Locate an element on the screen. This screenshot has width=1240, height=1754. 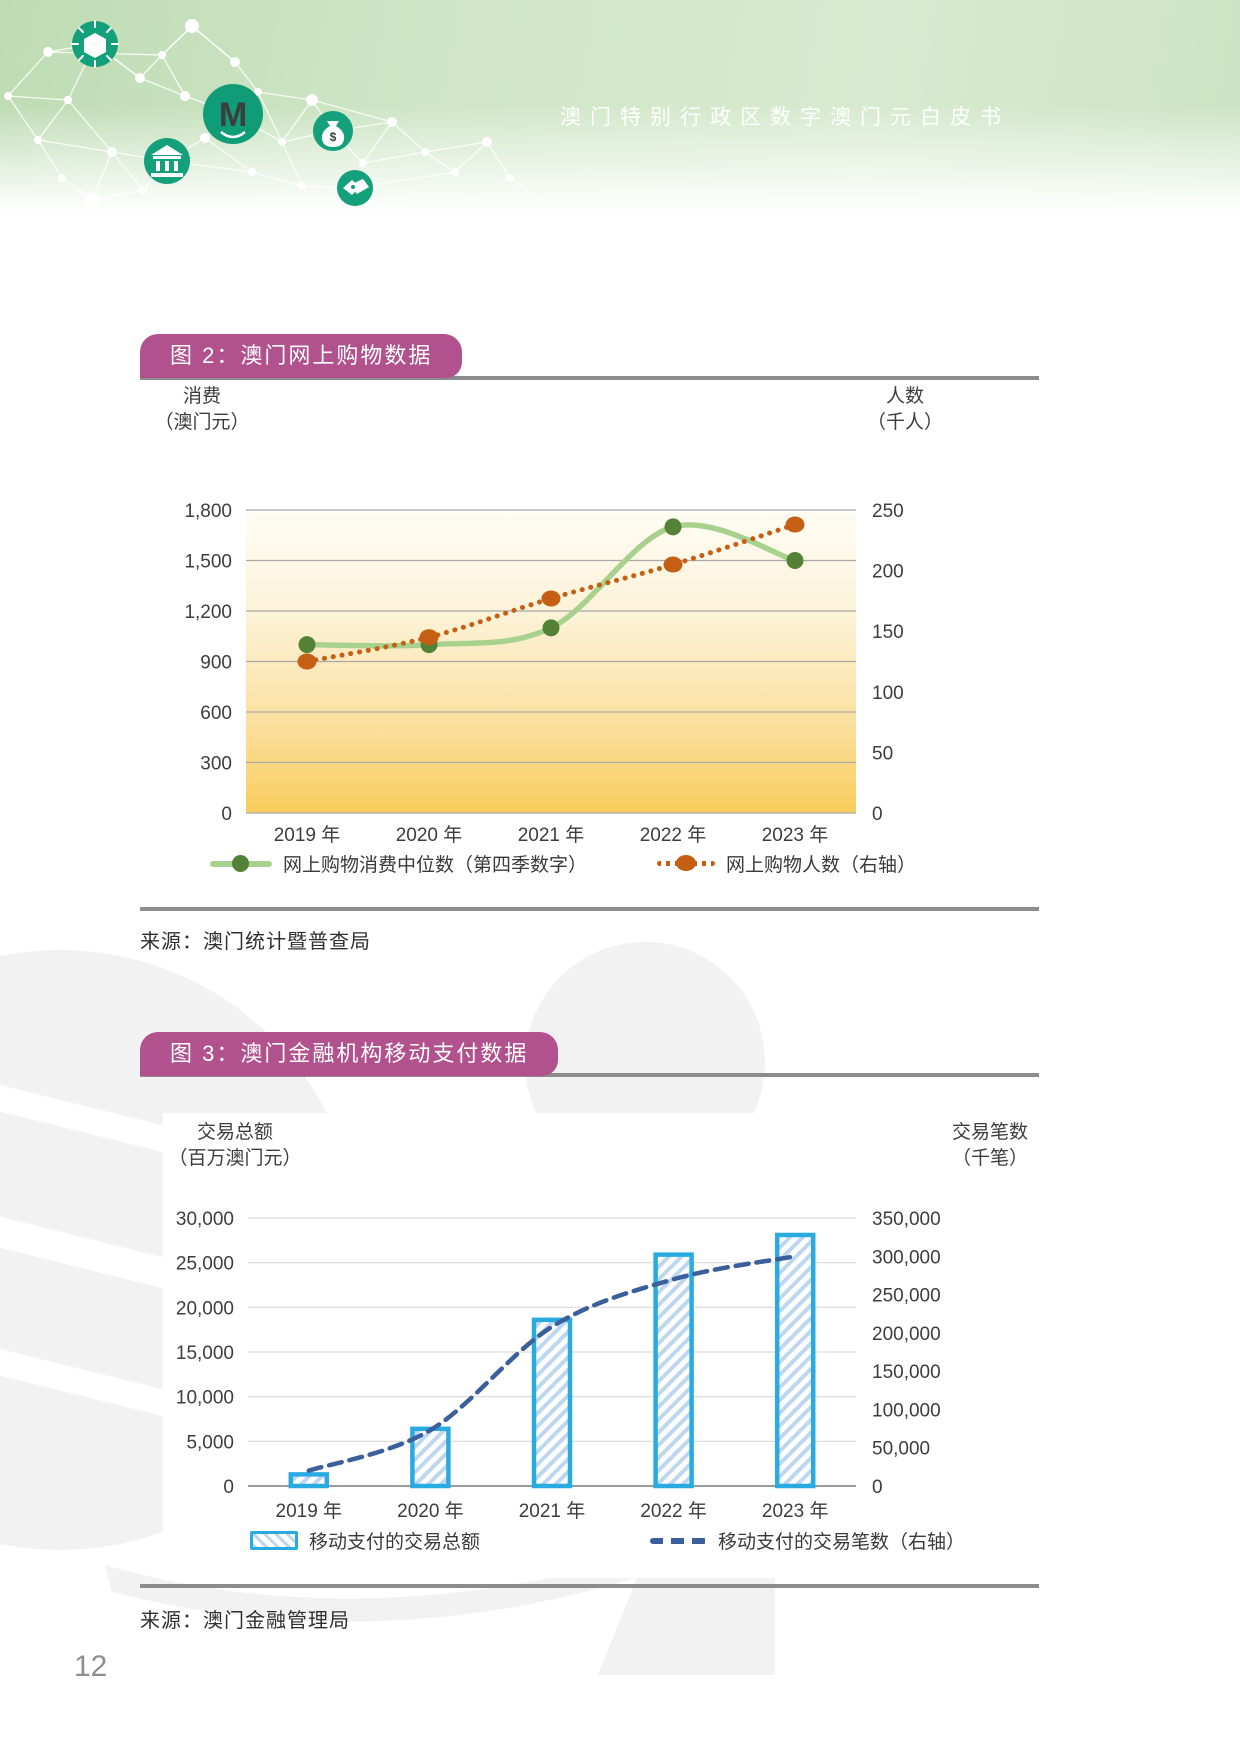
orange-dot-icon is located at coordinates (686, 863).